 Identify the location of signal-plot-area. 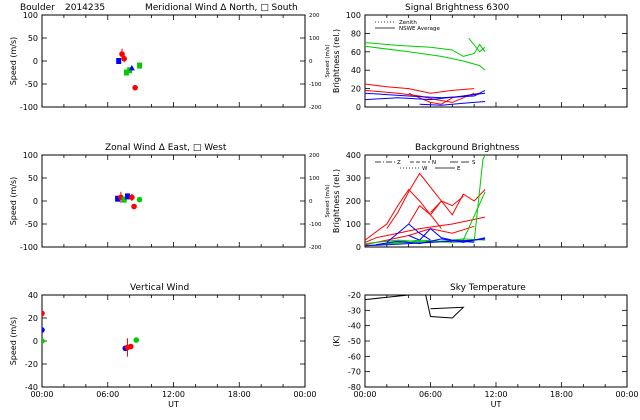
(425, 71).